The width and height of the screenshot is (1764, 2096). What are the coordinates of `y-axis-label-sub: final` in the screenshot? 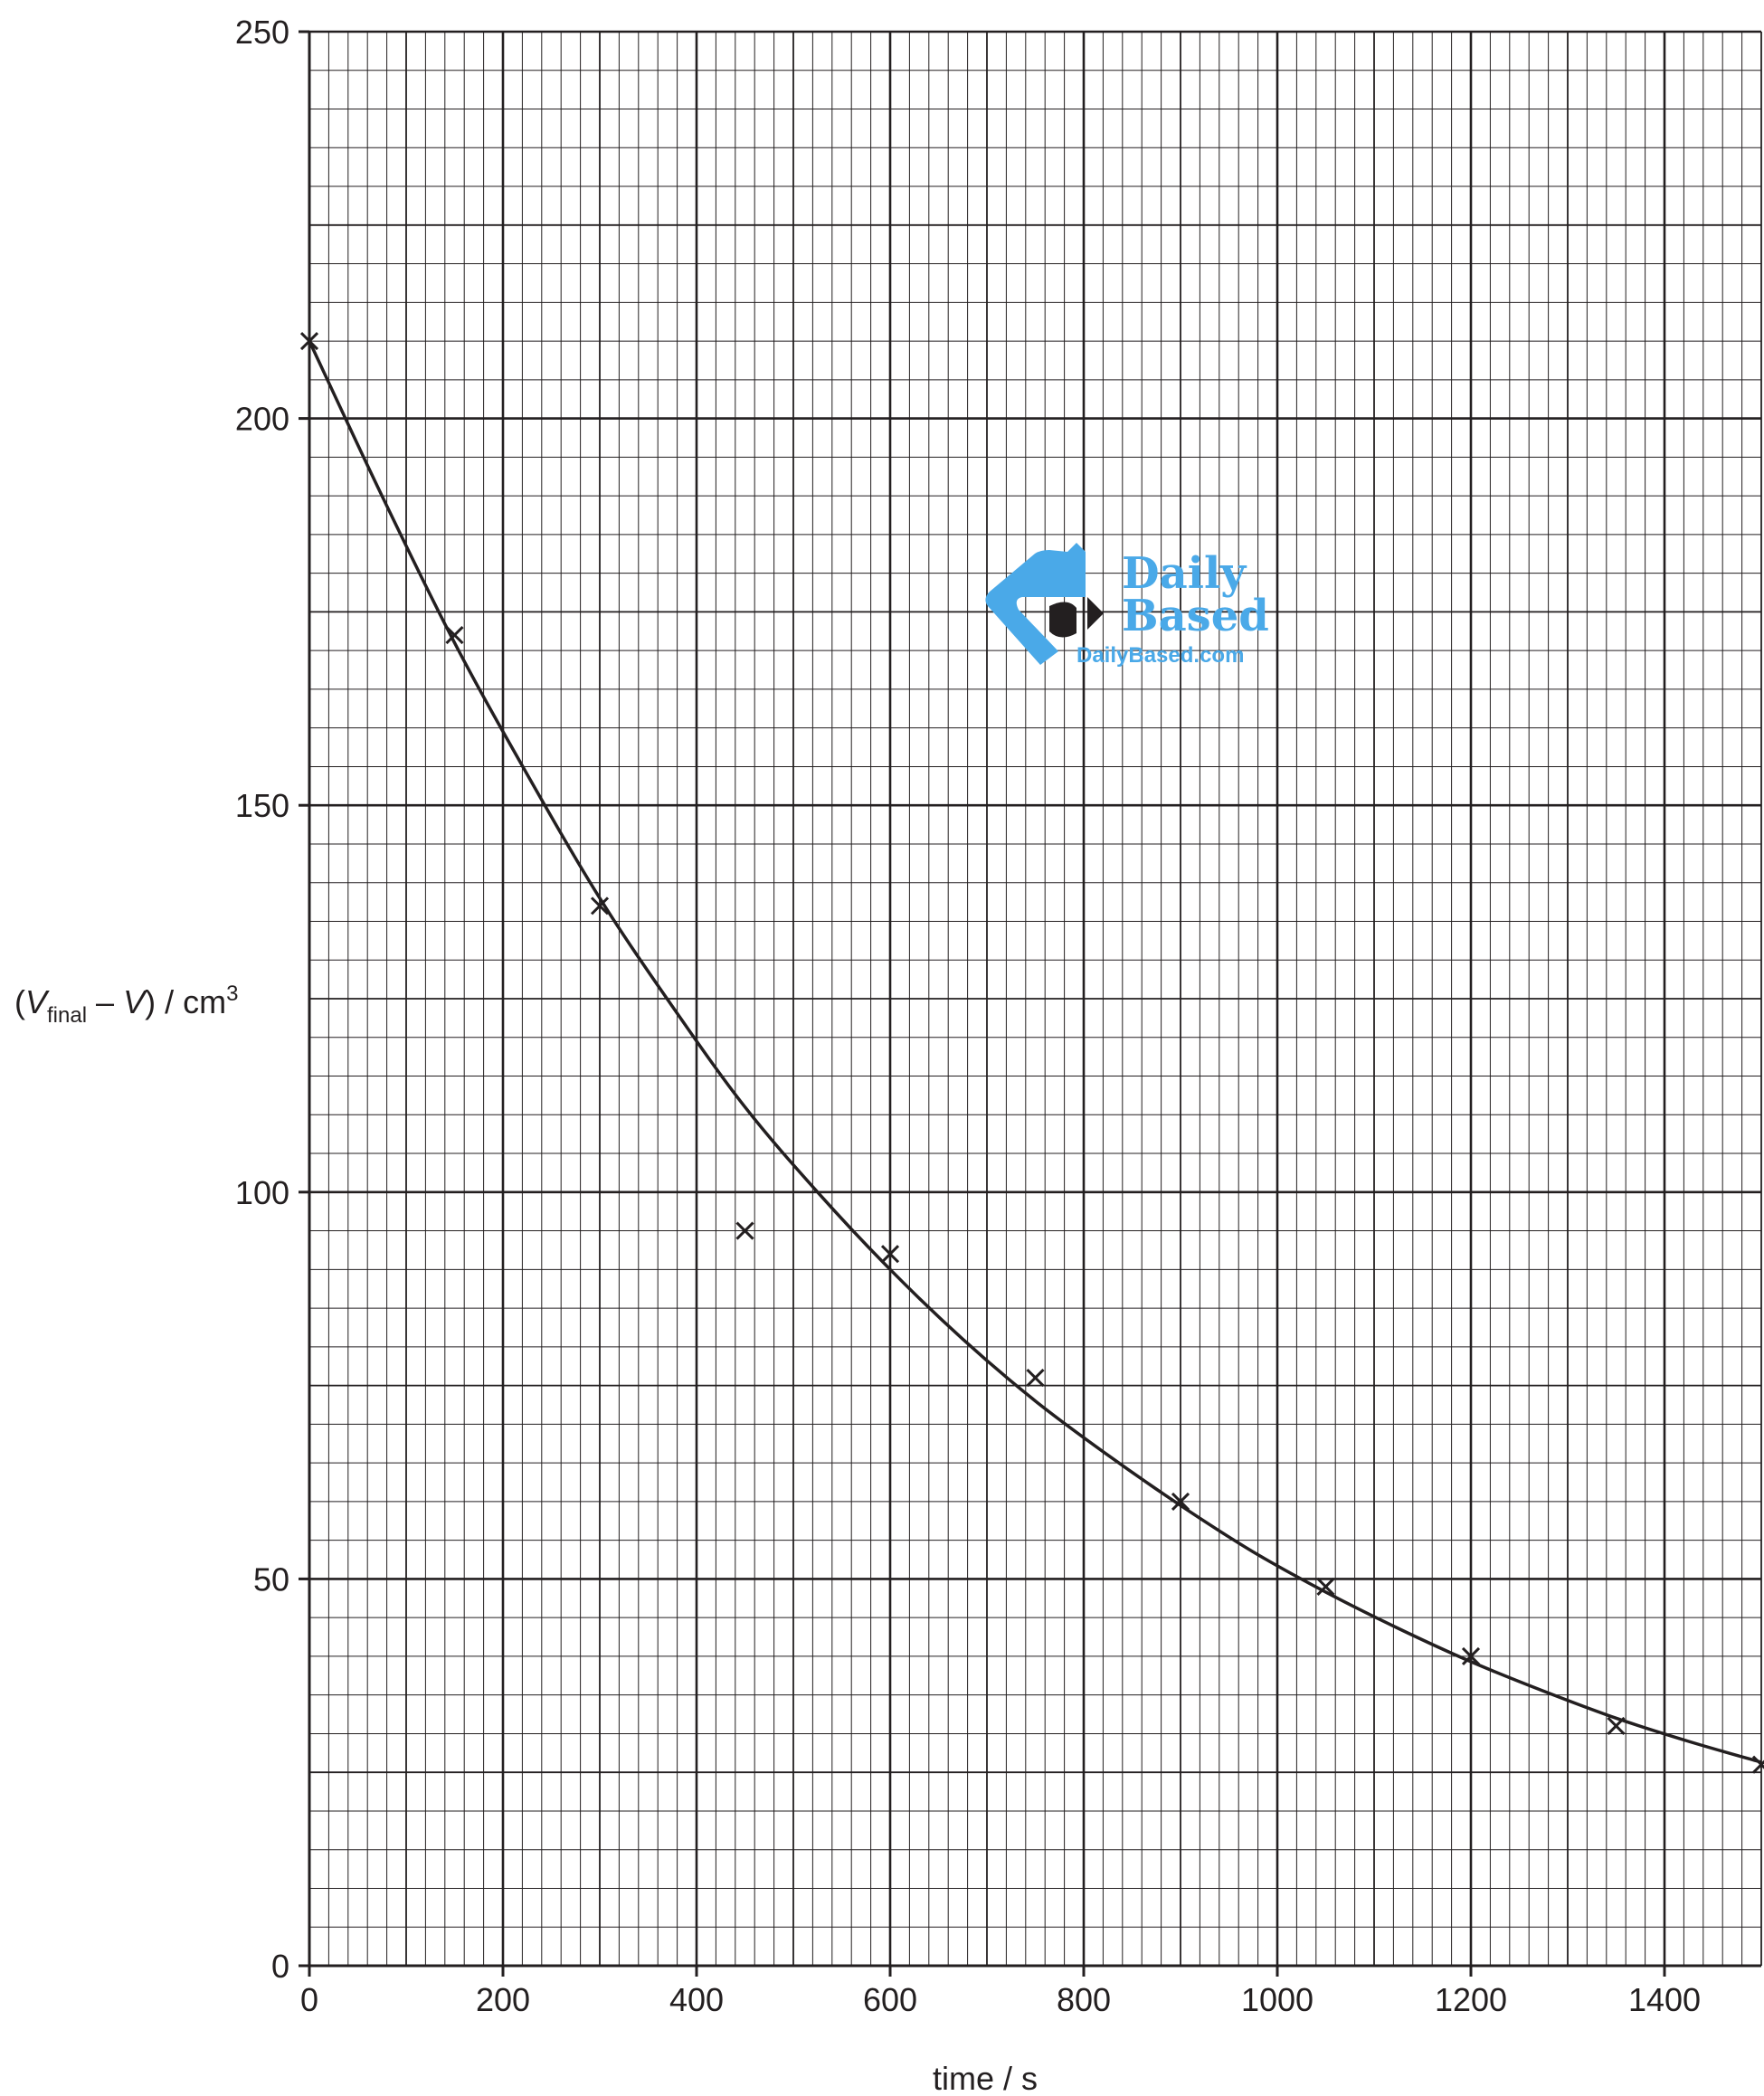 It's located at (67, 1015).